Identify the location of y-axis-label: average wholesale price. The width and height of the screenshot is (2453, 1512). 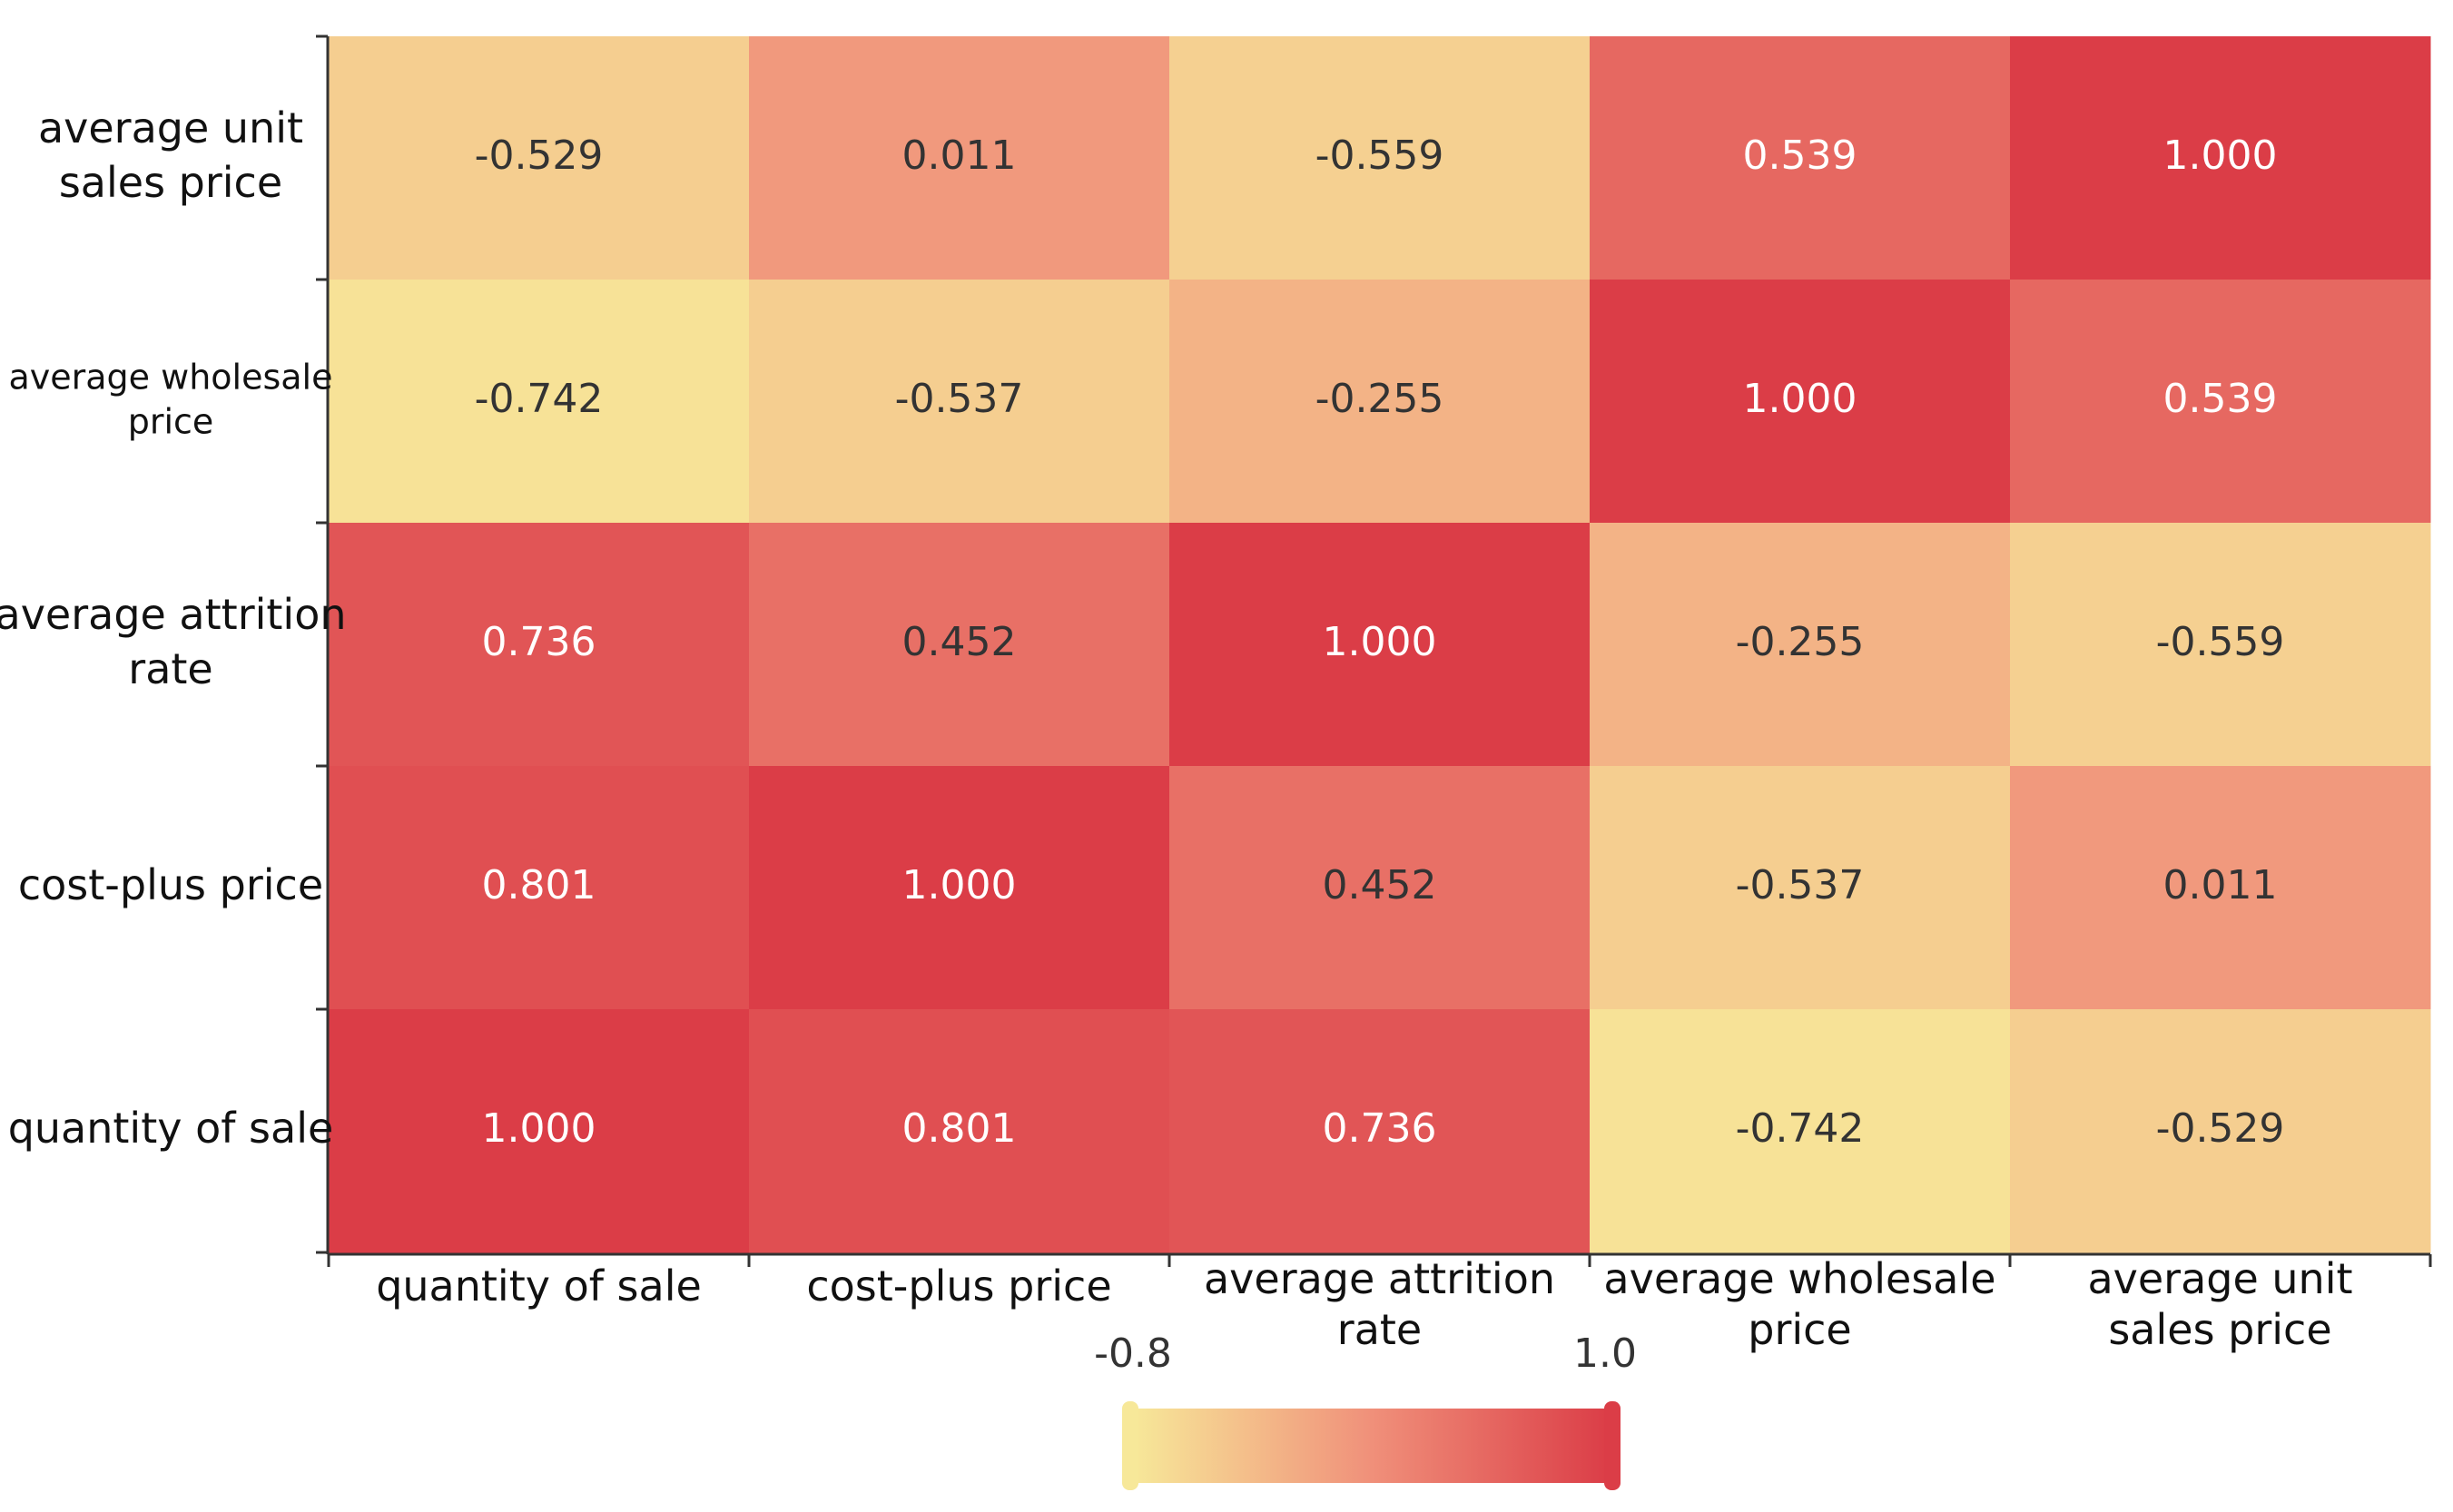
(170, 399).